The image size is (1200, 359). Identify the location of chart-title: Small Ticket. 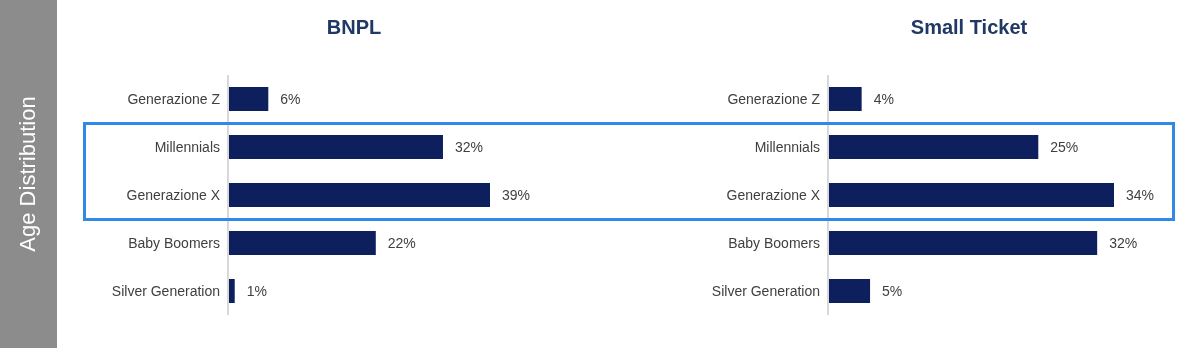
(969, 27).